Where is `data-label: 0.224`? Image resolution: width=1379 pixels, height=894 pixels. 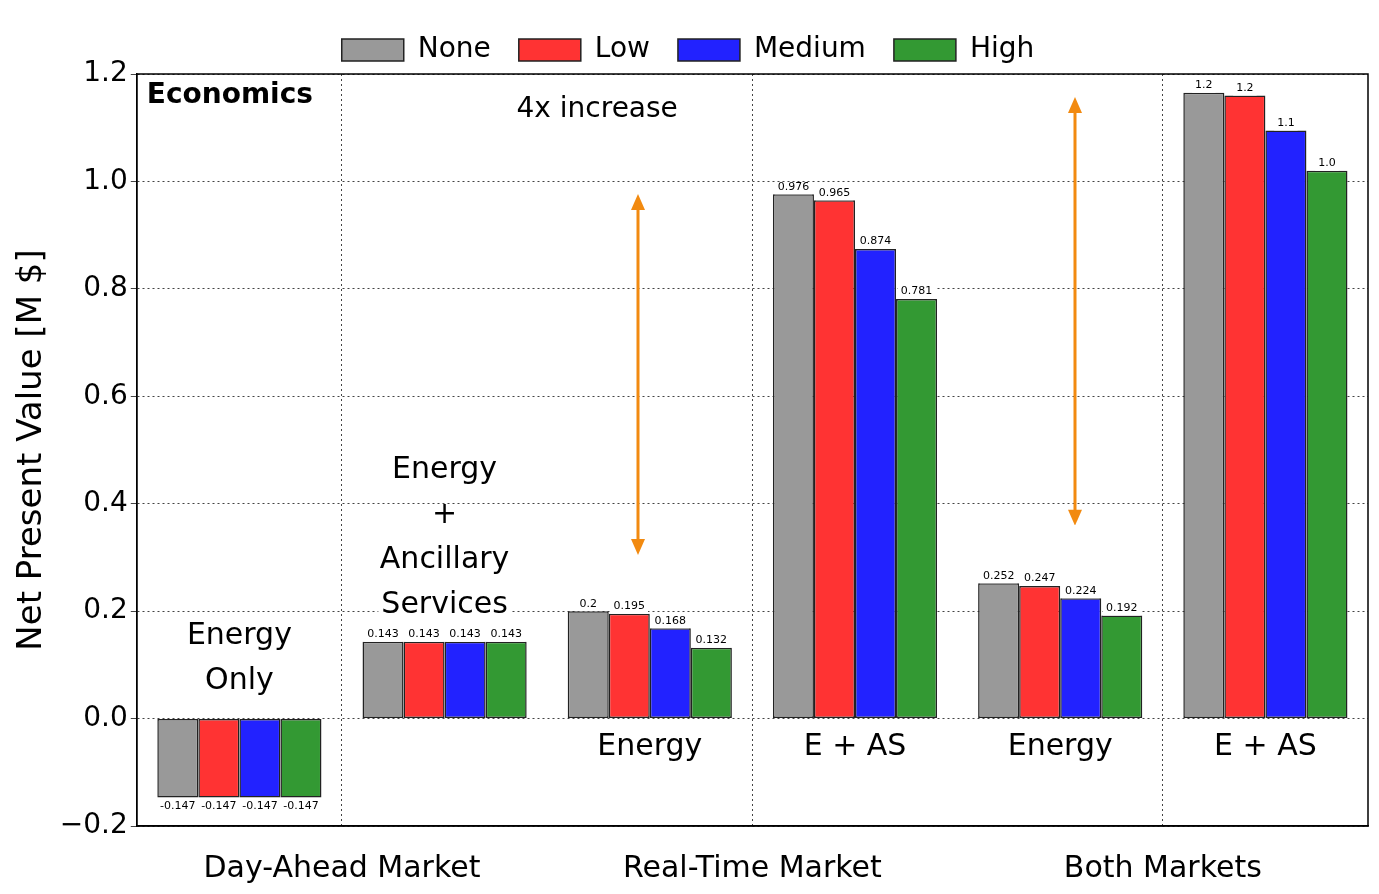
data-label: 0.224 is located at coordinates (1080, 590).